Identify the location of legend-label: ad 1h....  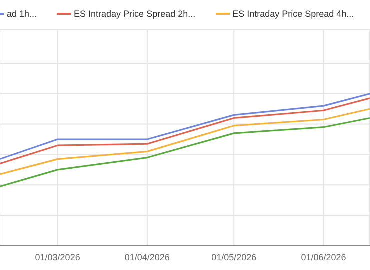
(22, 14).